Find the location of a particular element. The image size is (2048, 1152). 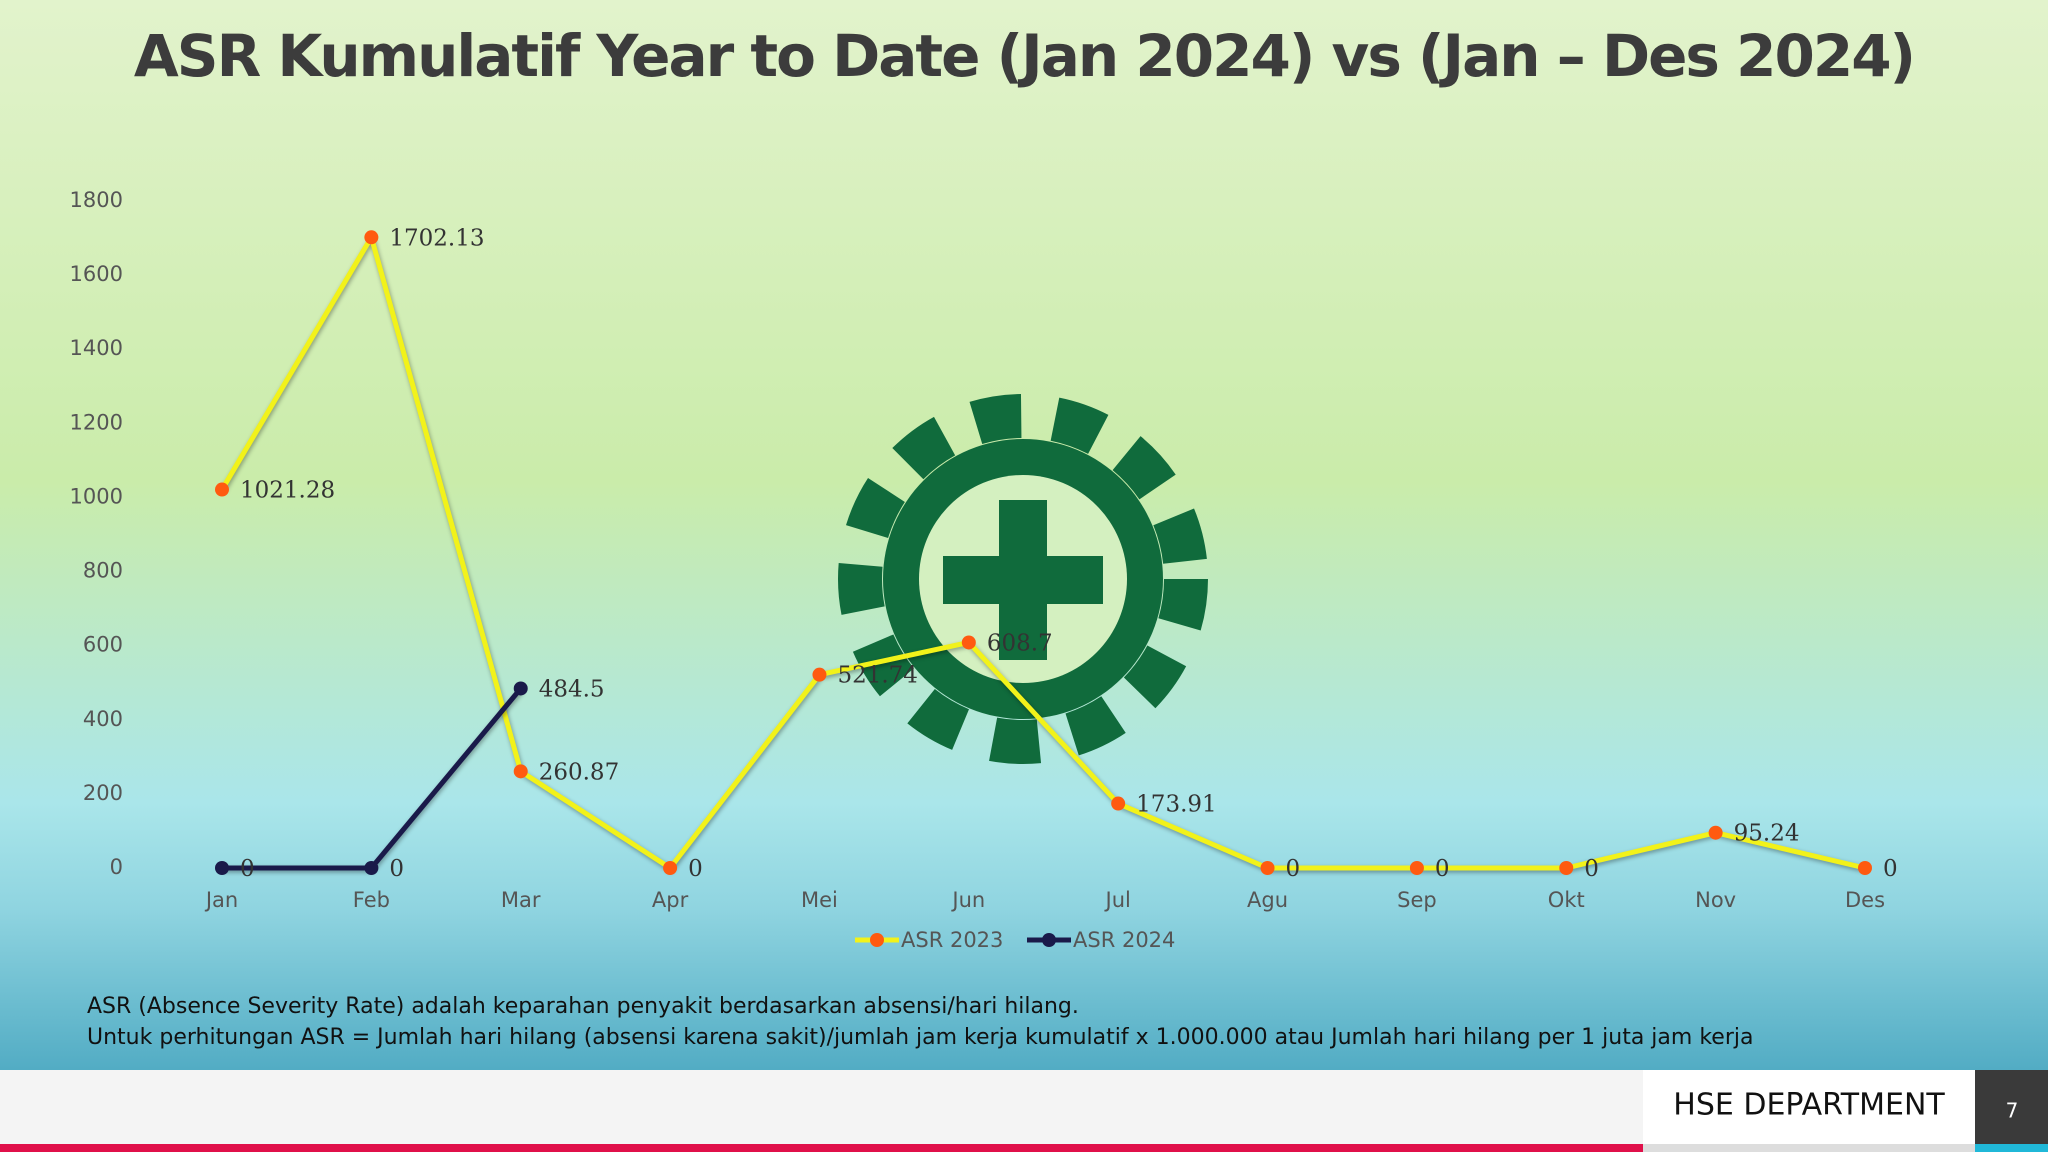

y-tick-label: 1800 is located at coordinates (96, 200).